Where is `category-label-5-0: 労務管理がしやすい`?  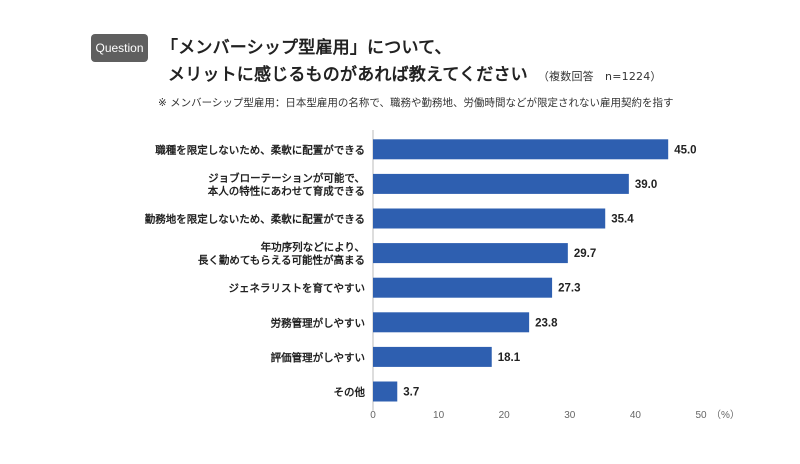 category-label-5-0: 労務管理がしやすい is located at coordinates (318, 322).